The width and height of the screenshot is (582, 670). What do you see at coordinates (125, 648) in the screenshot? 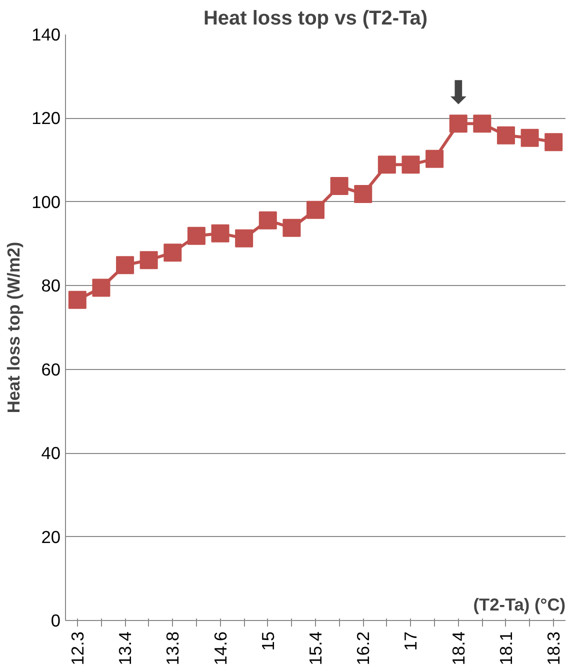
I see `x-tick-label: 13.4` at bounding box center [125, 648].